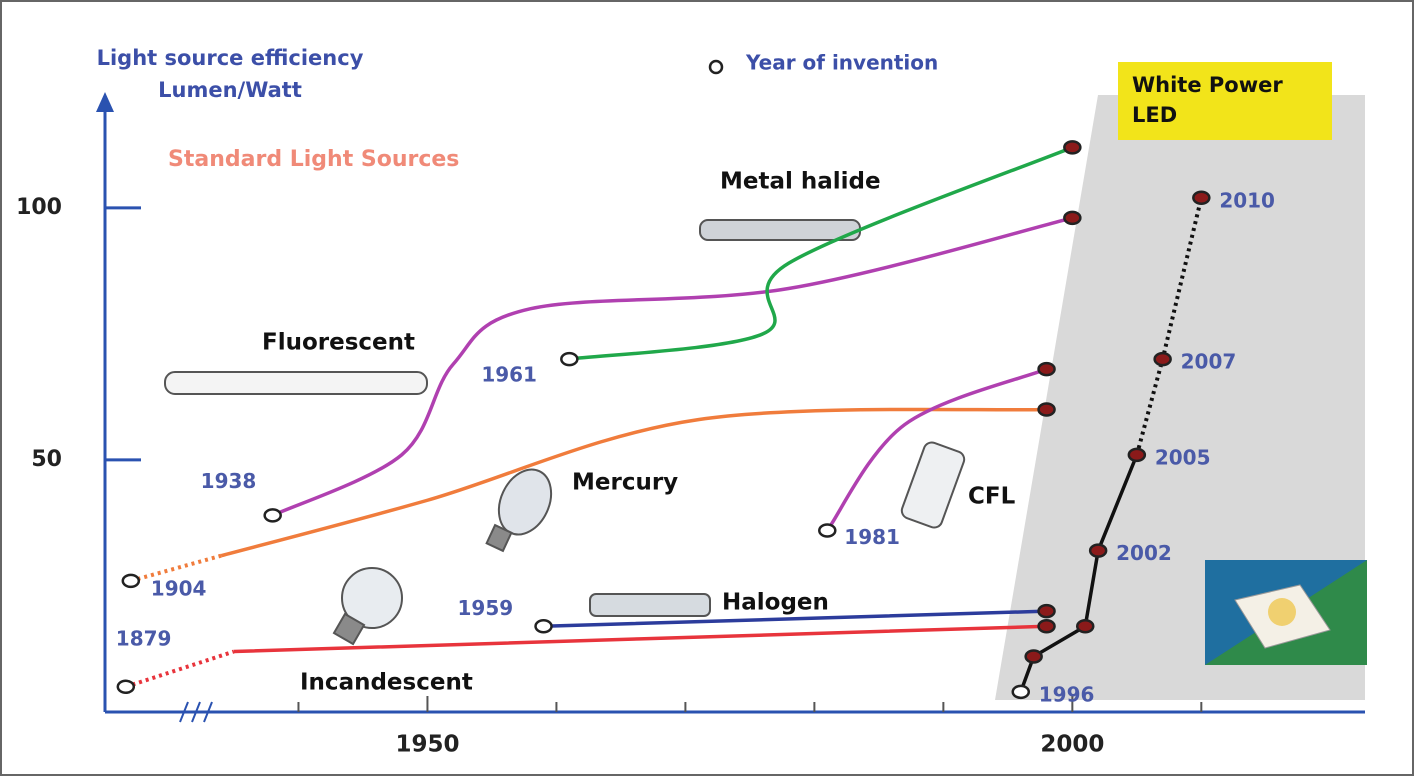 This screenshot has height=777, width=1415. Describe the element at coordinates (427, 745) in the screenshot. I see `x-tick-label: 1950` at that location.